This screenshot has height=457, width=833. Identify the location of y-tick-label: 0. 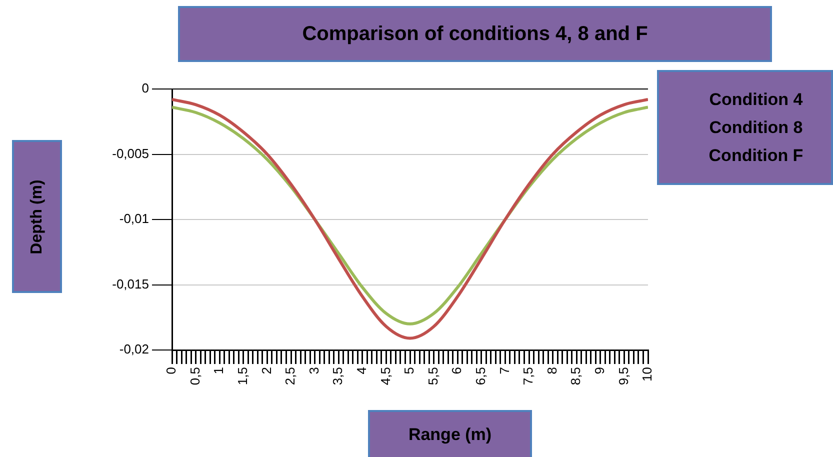
(145, 88).